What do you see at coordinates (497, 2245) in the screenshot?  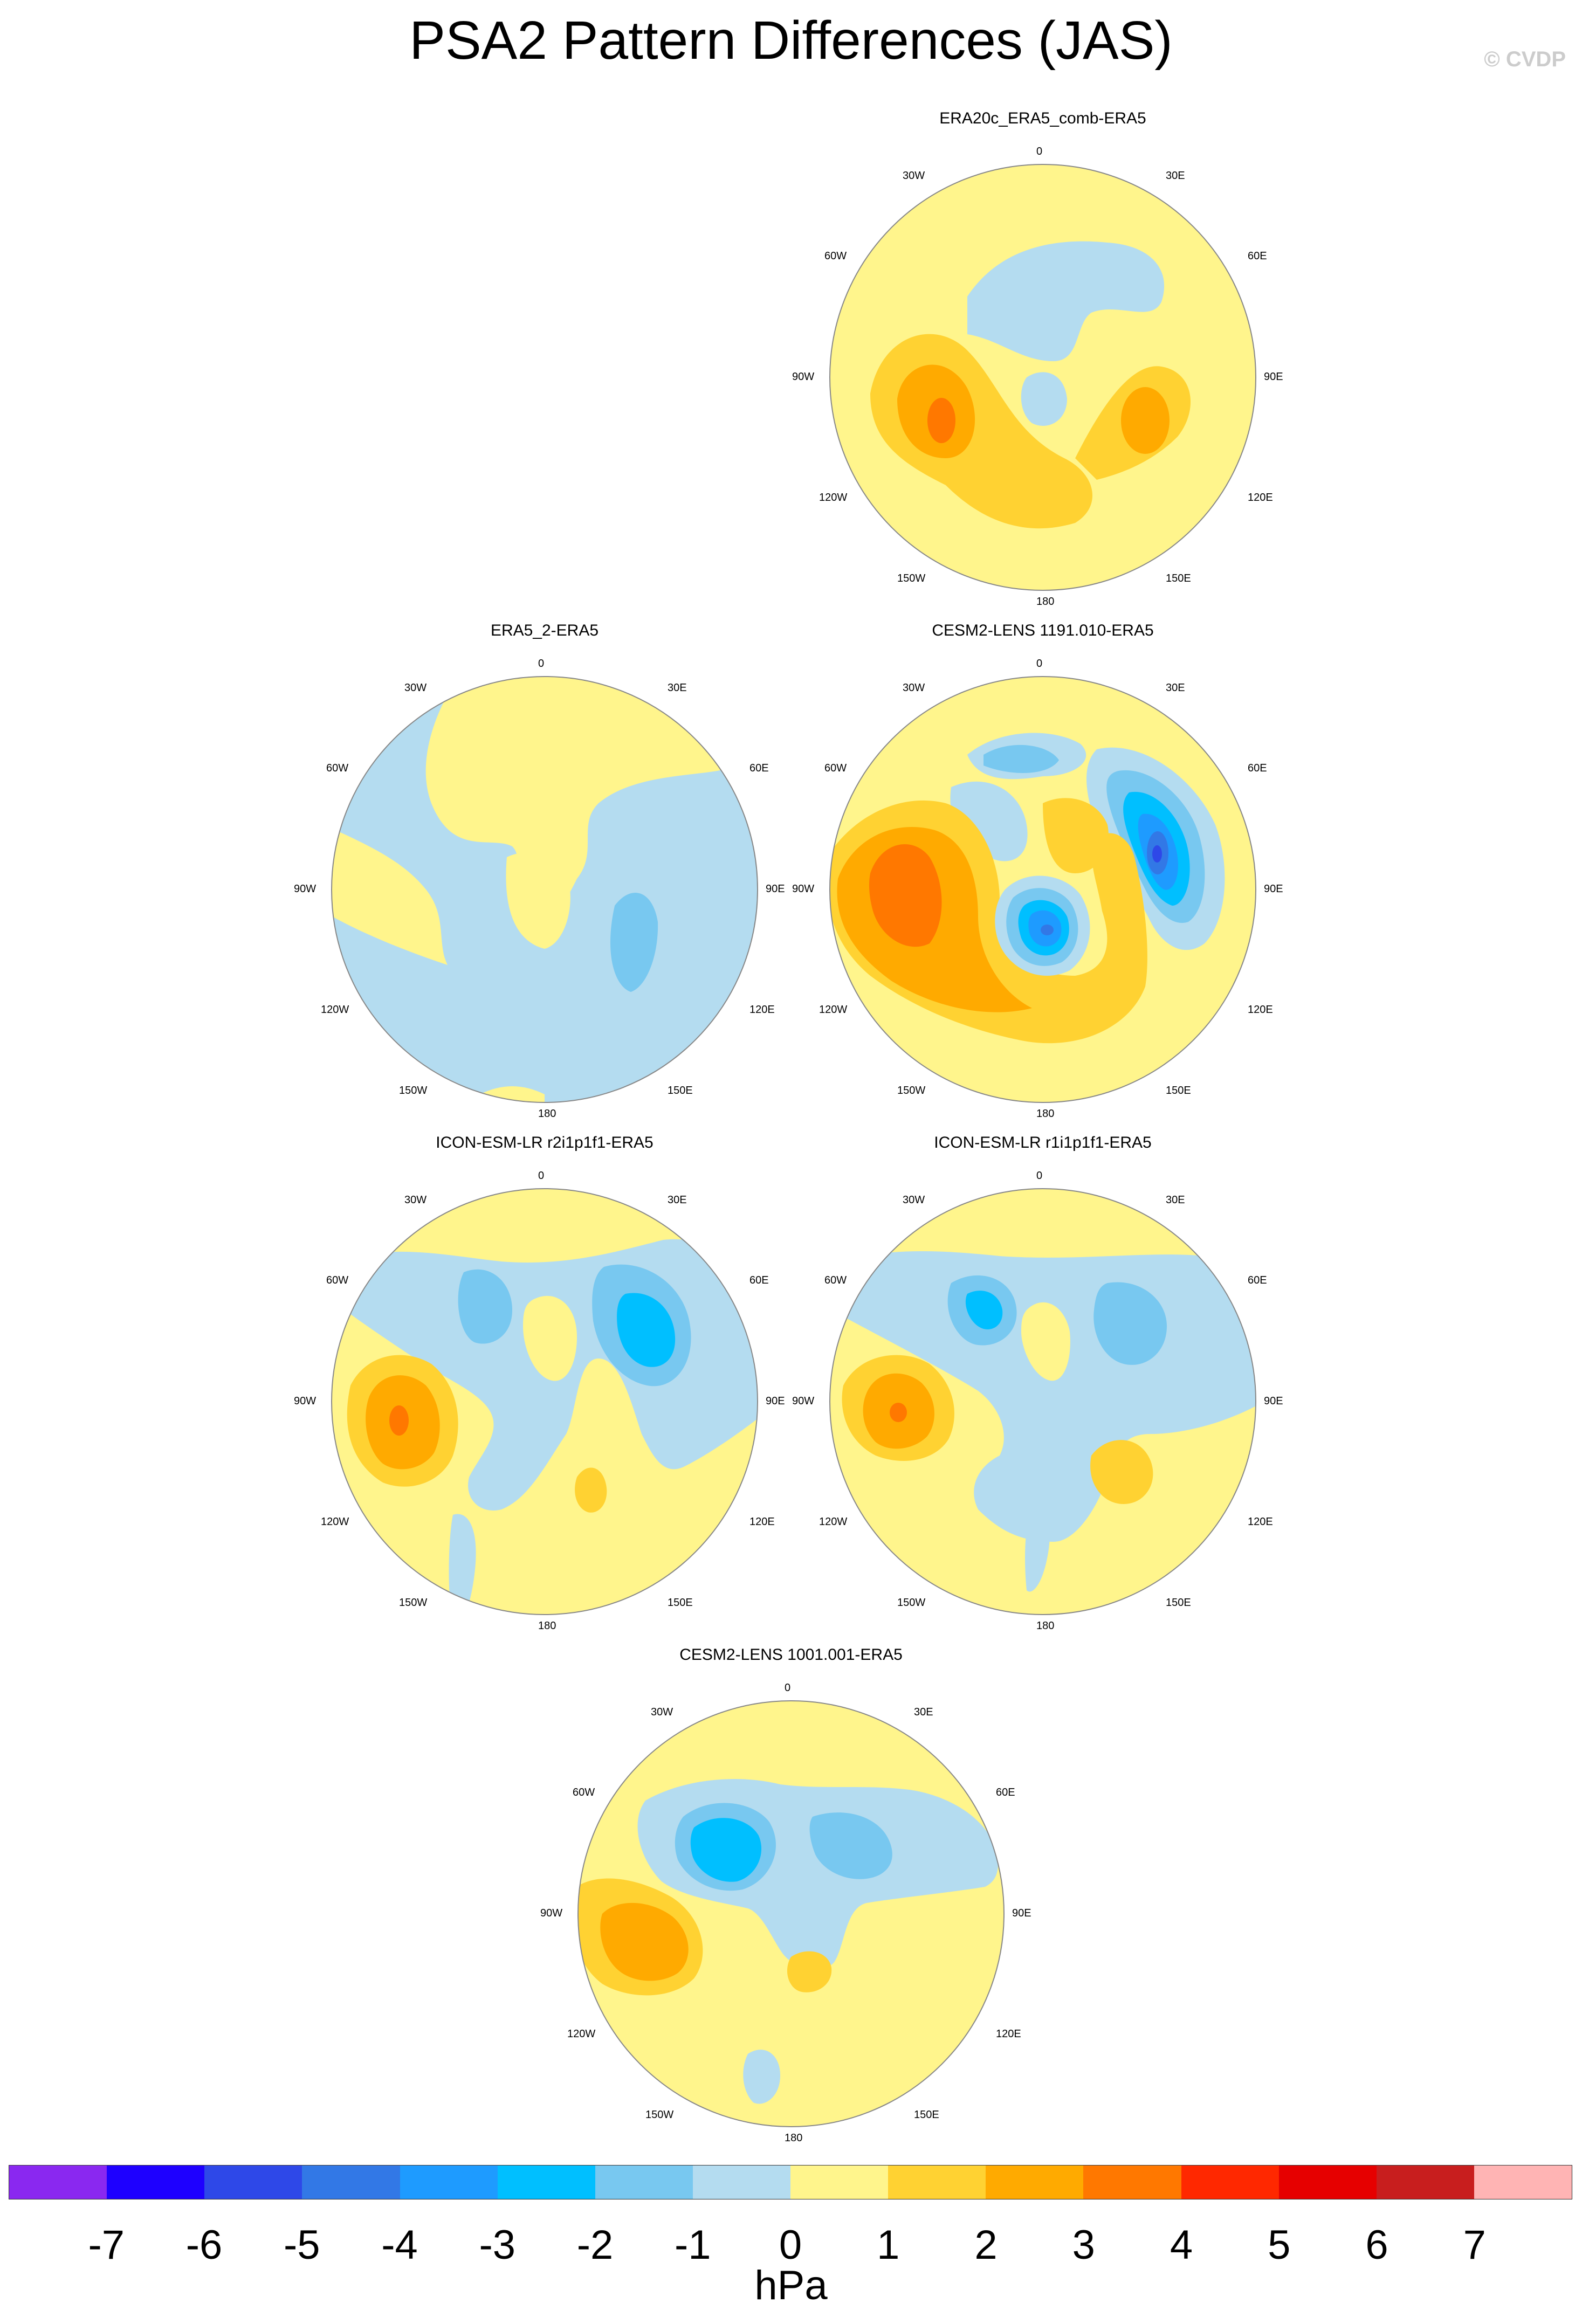 I see `colorbar-tick-label: -3` at bounding box center [497, 2245].